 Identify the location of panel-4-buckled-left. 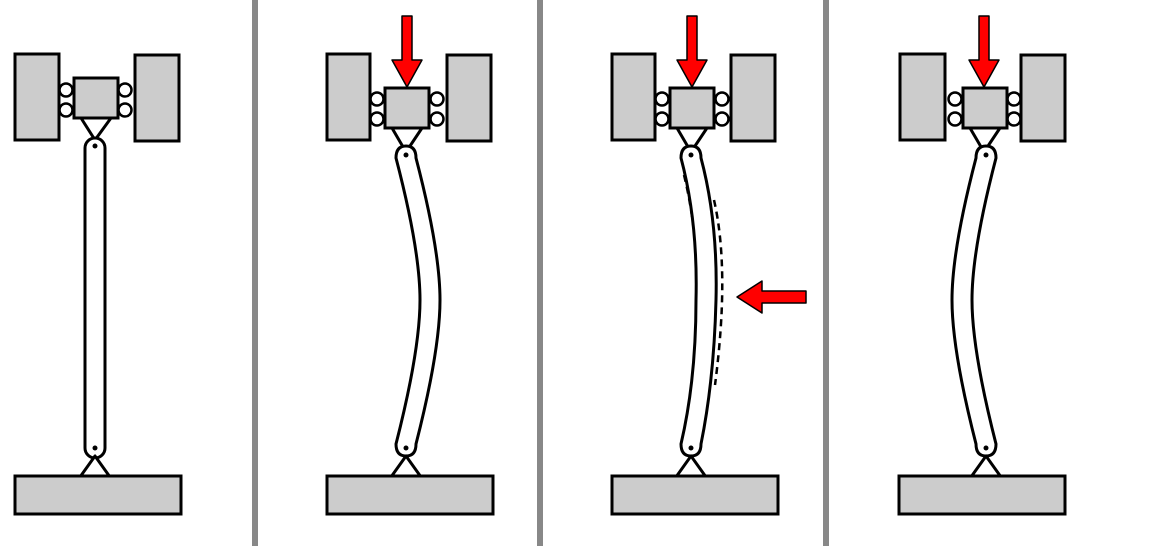
(982, 265).